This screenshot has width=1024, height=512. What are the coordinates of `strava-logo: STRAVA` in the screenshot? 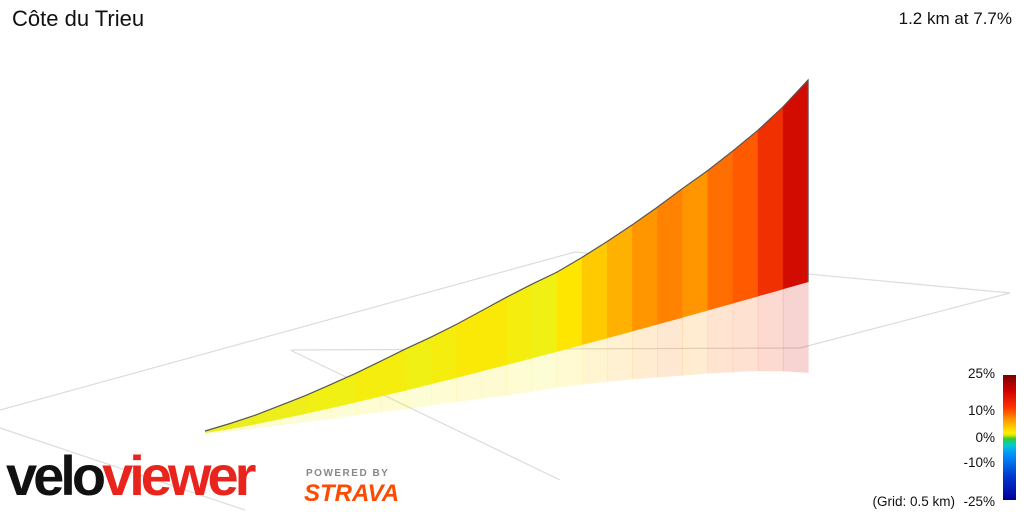 It's located at (352, 493).